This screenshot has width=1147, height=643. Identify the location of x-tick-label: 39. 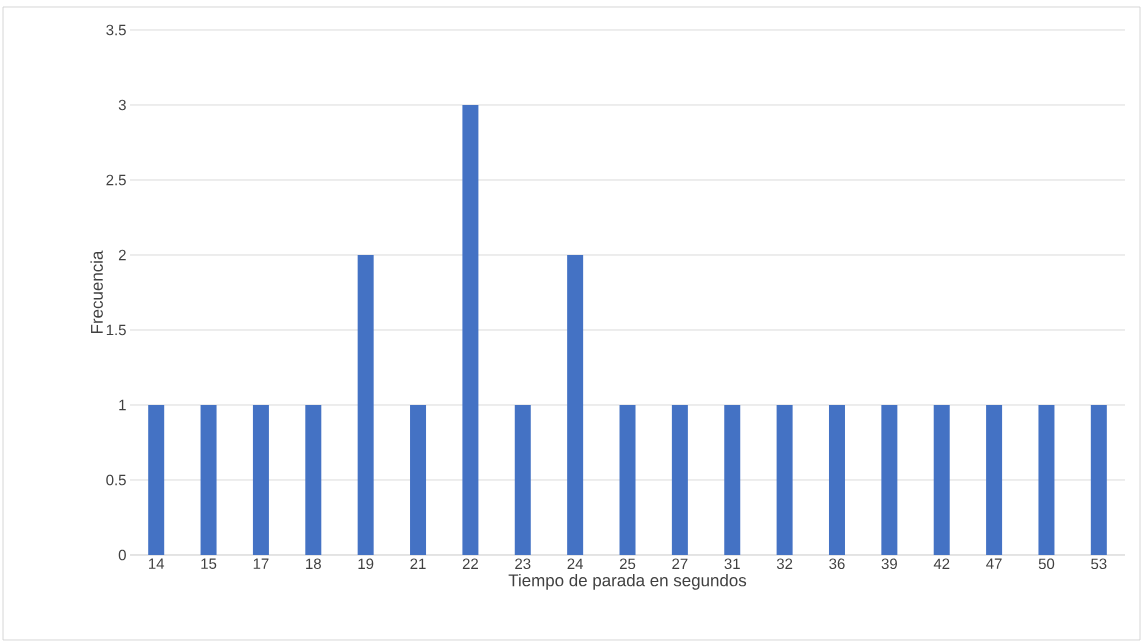
(889, 564).